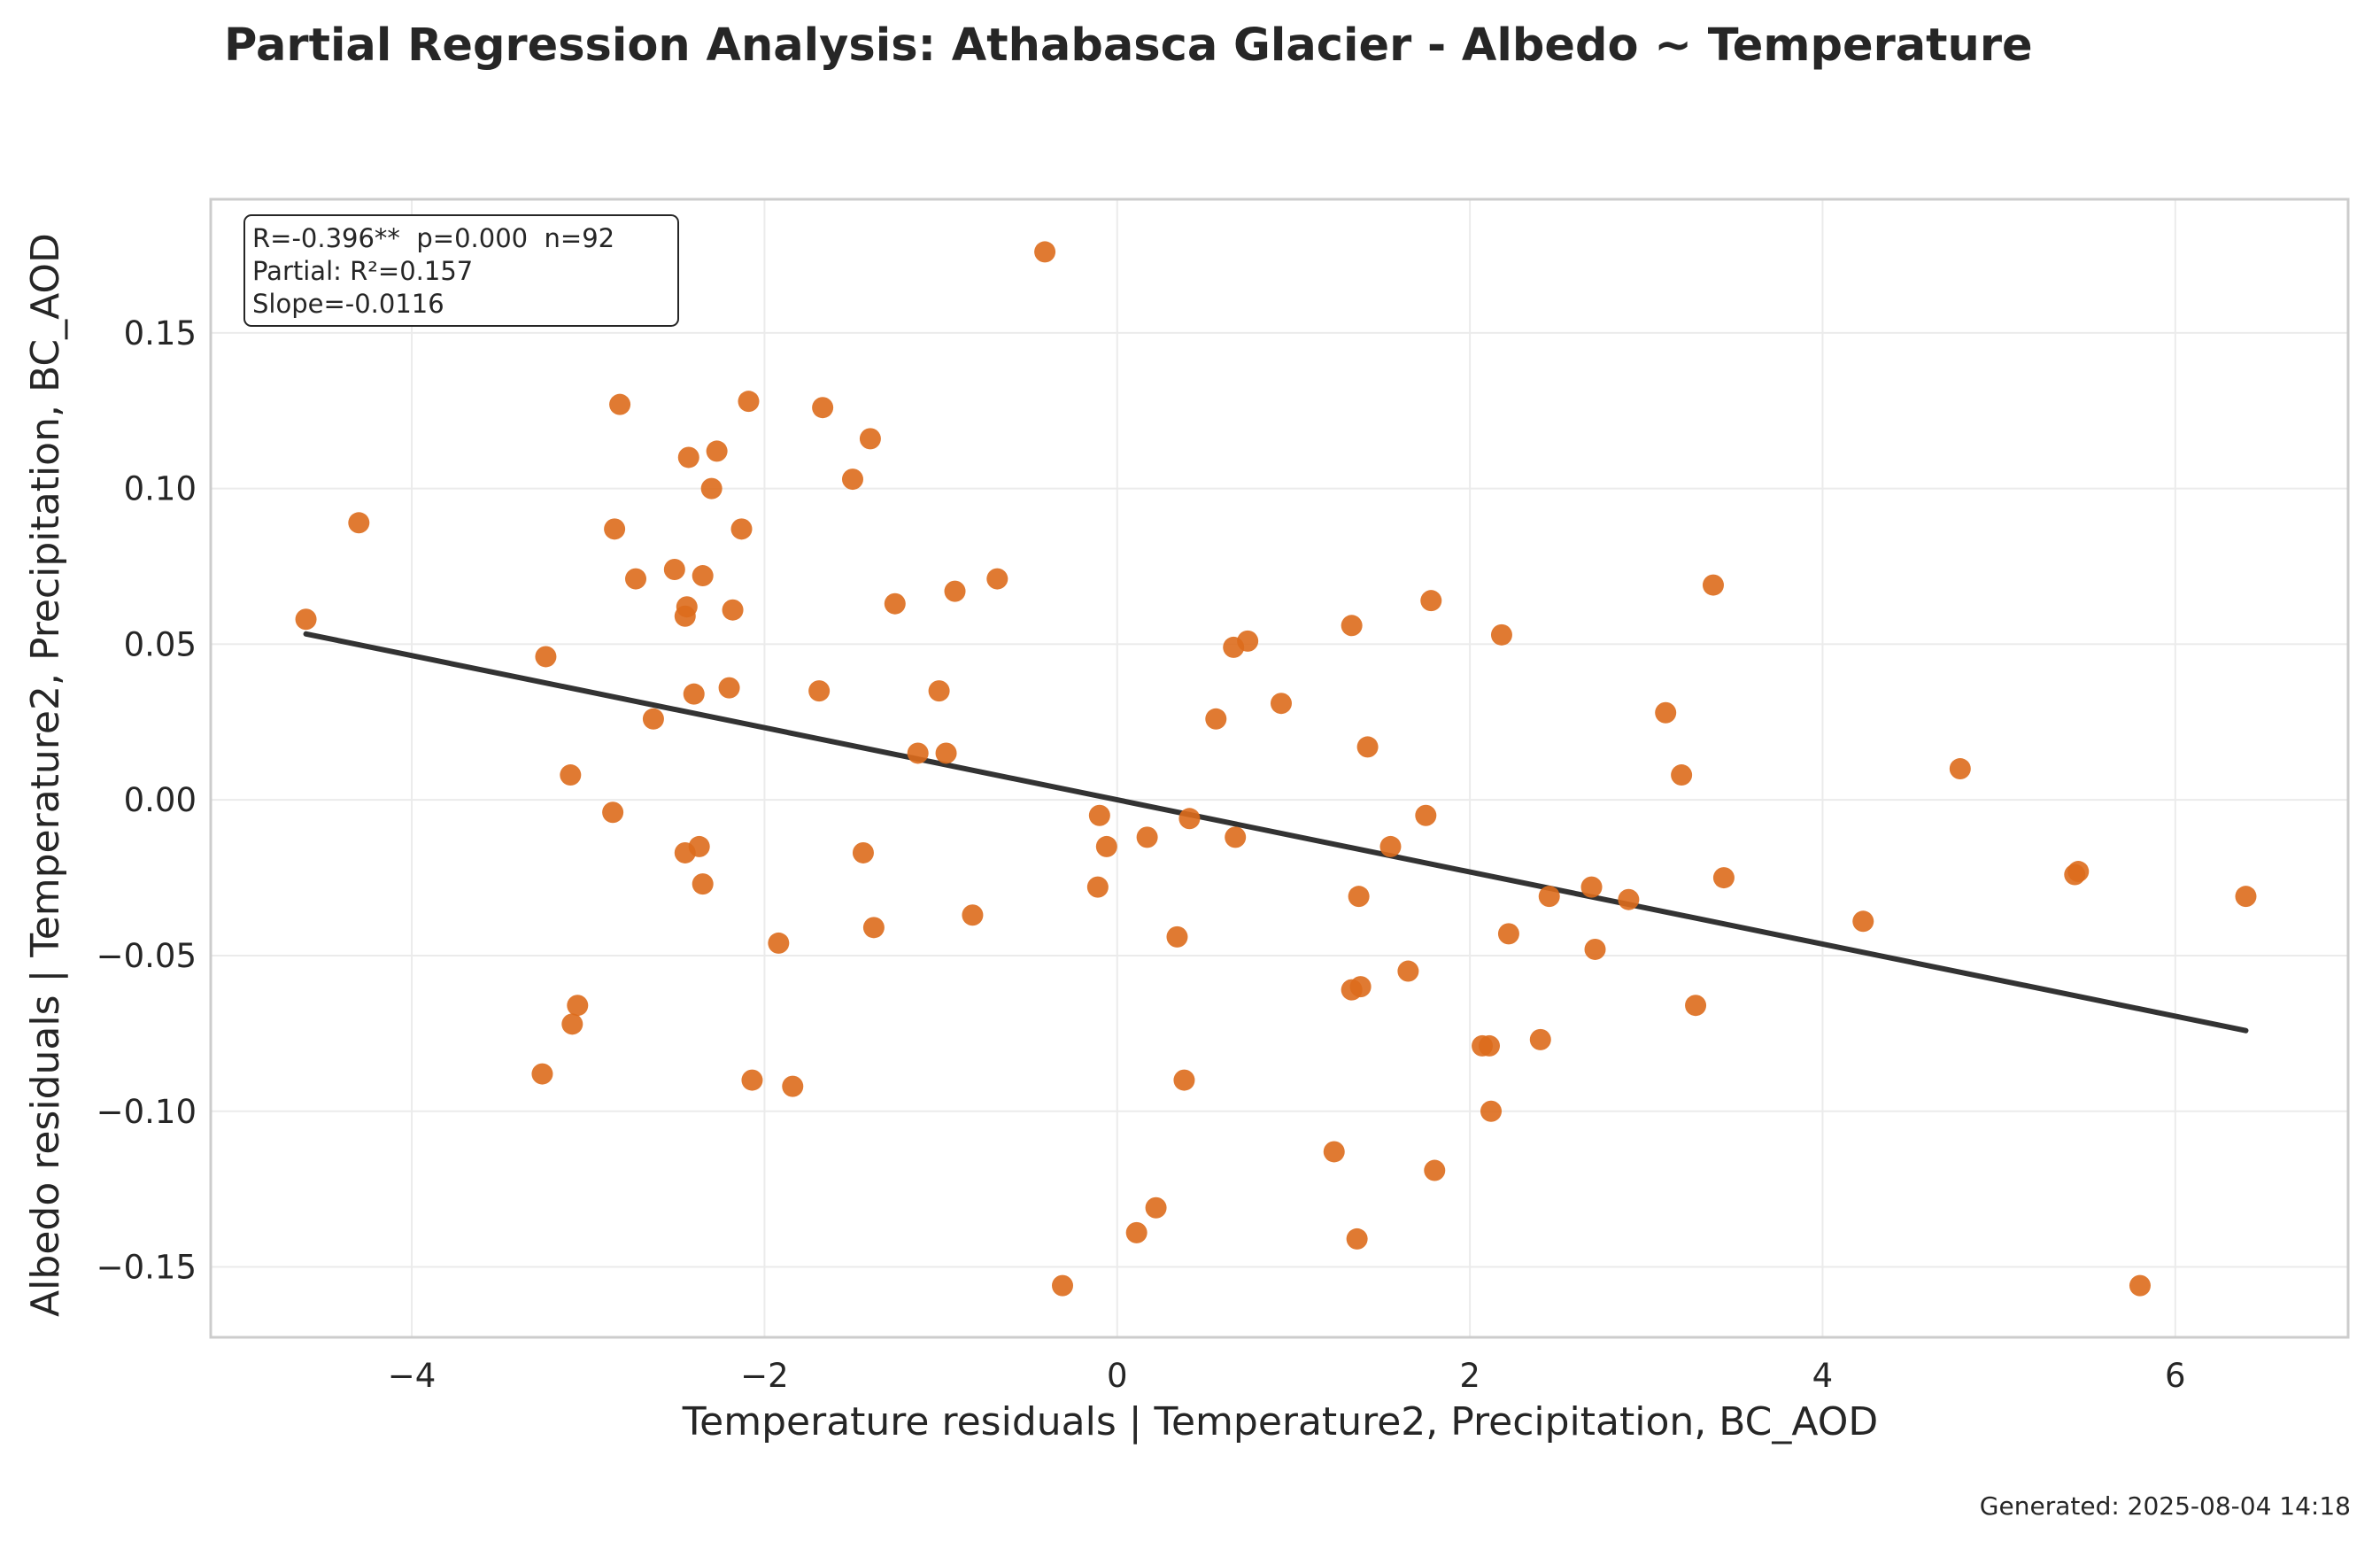  Describe the element at coordinates (160, 489) in the screenshot. I see `y-tick-label: 0.10` at that location.